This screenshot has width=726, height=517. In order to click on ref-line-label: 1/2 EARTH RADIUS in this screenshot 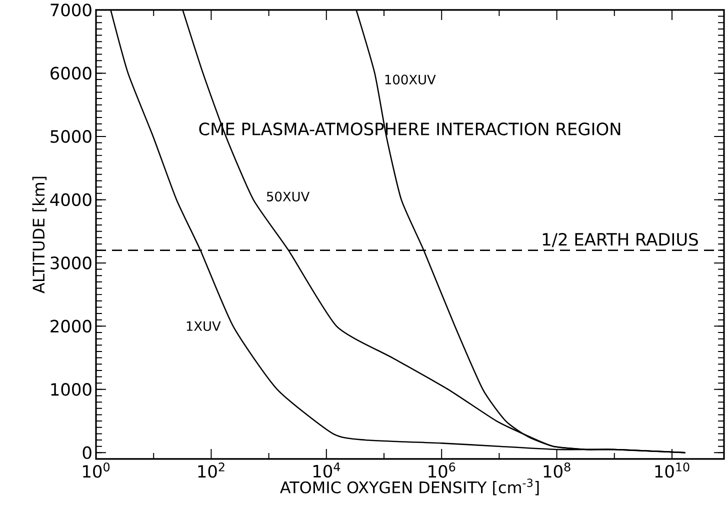, I will do `click(620, 240)`.